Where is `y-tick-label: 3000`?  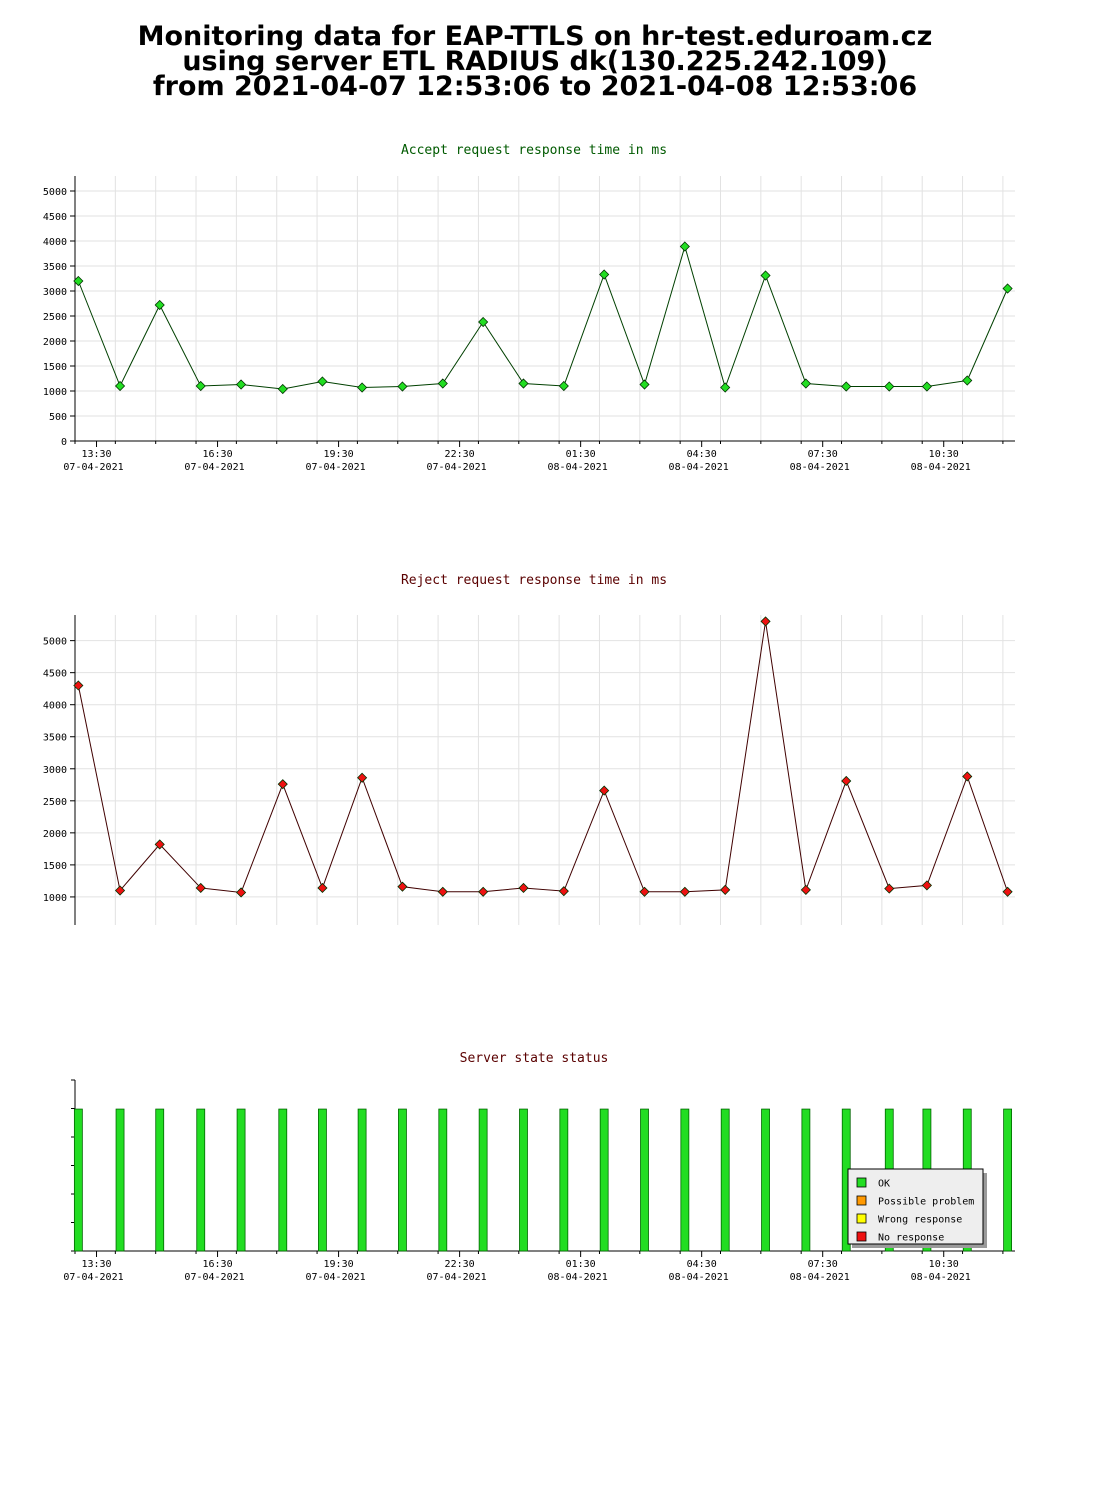
y-tick-label: 3000 is located at coordinates (55, 292).